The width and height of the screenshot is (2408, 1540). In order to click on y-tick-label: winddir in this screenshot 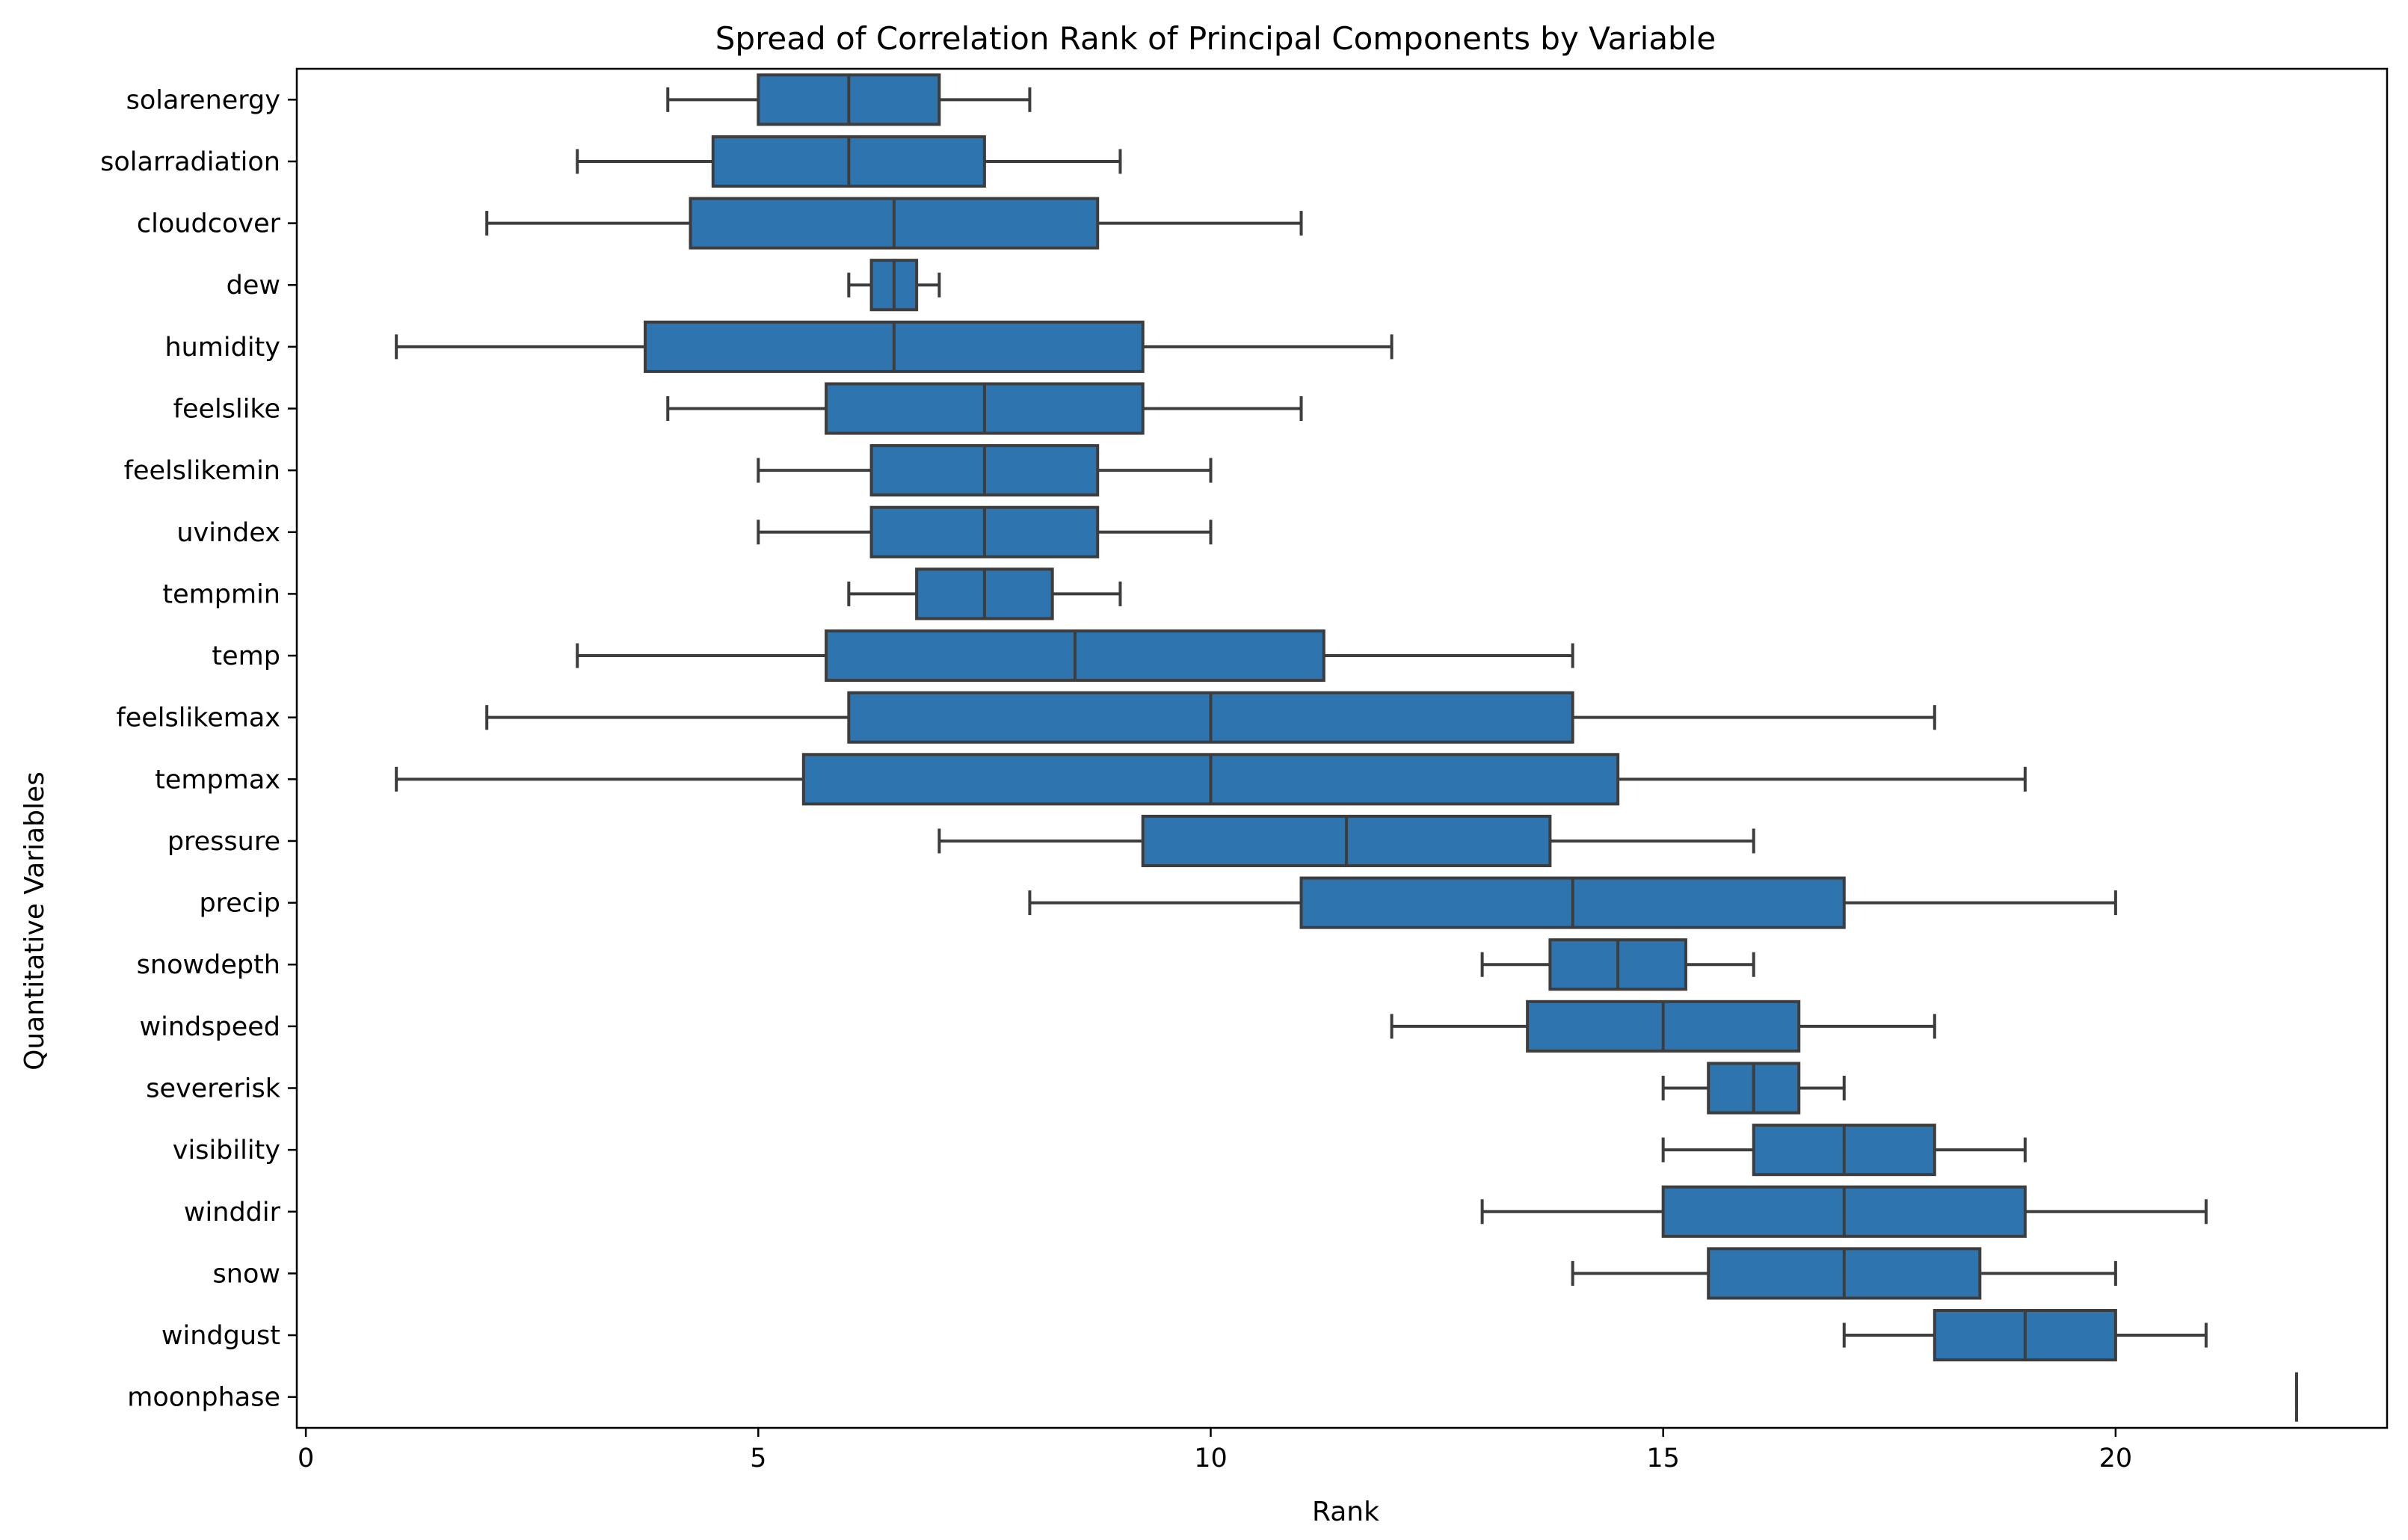, I will do `click(233, 1213)`.